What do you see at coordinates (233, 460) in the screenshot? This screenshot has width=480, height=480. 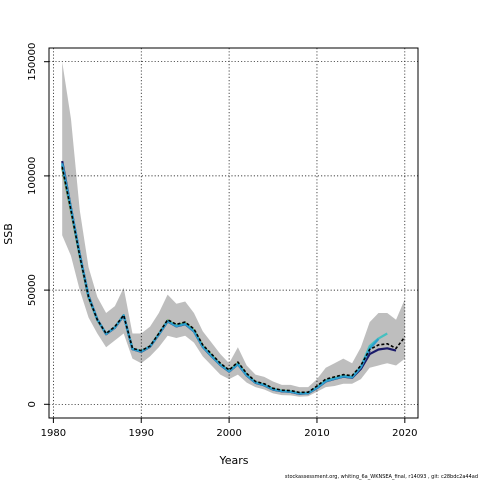 I see `x-axis-label: Years` at bounding box center [233, 460].